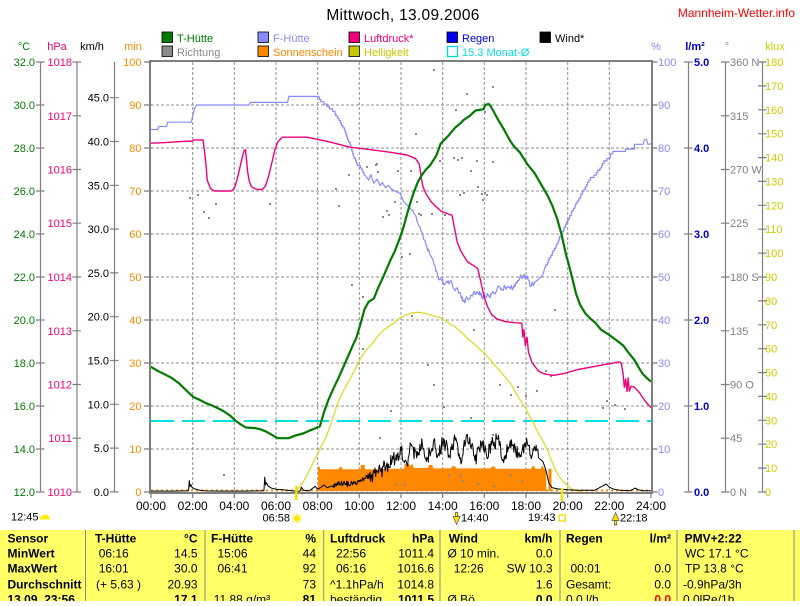 The height and width of the screenshot is (606, 800). Describe the element at coordinates (496, 53) in the screenshot. I see `svg-text: 15.3 Monat-Ø` at that location.